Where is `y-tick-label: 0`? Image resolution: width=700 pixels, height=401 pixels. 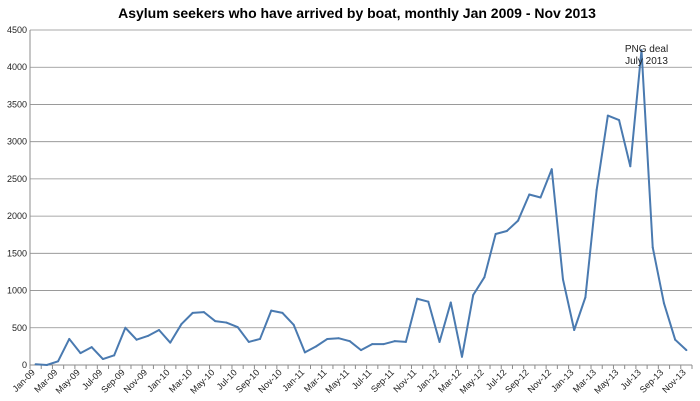 y-tick-label: 0 is located at coordinates (24, 365).